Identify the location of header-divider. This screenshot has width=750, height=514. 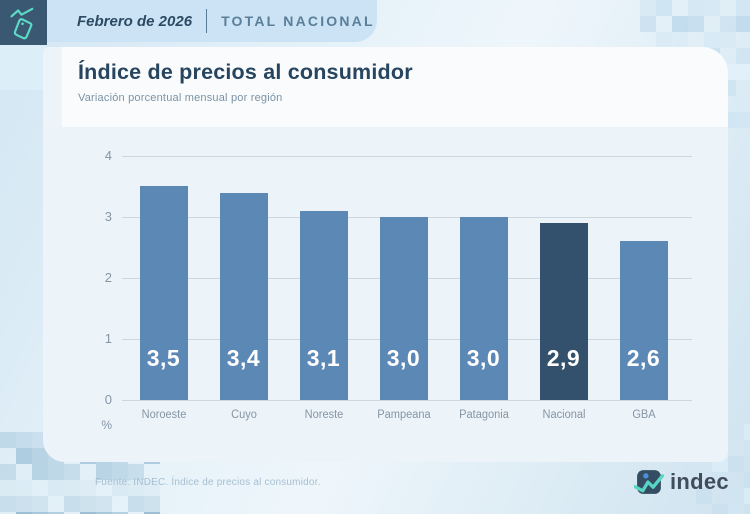
(207, 21).